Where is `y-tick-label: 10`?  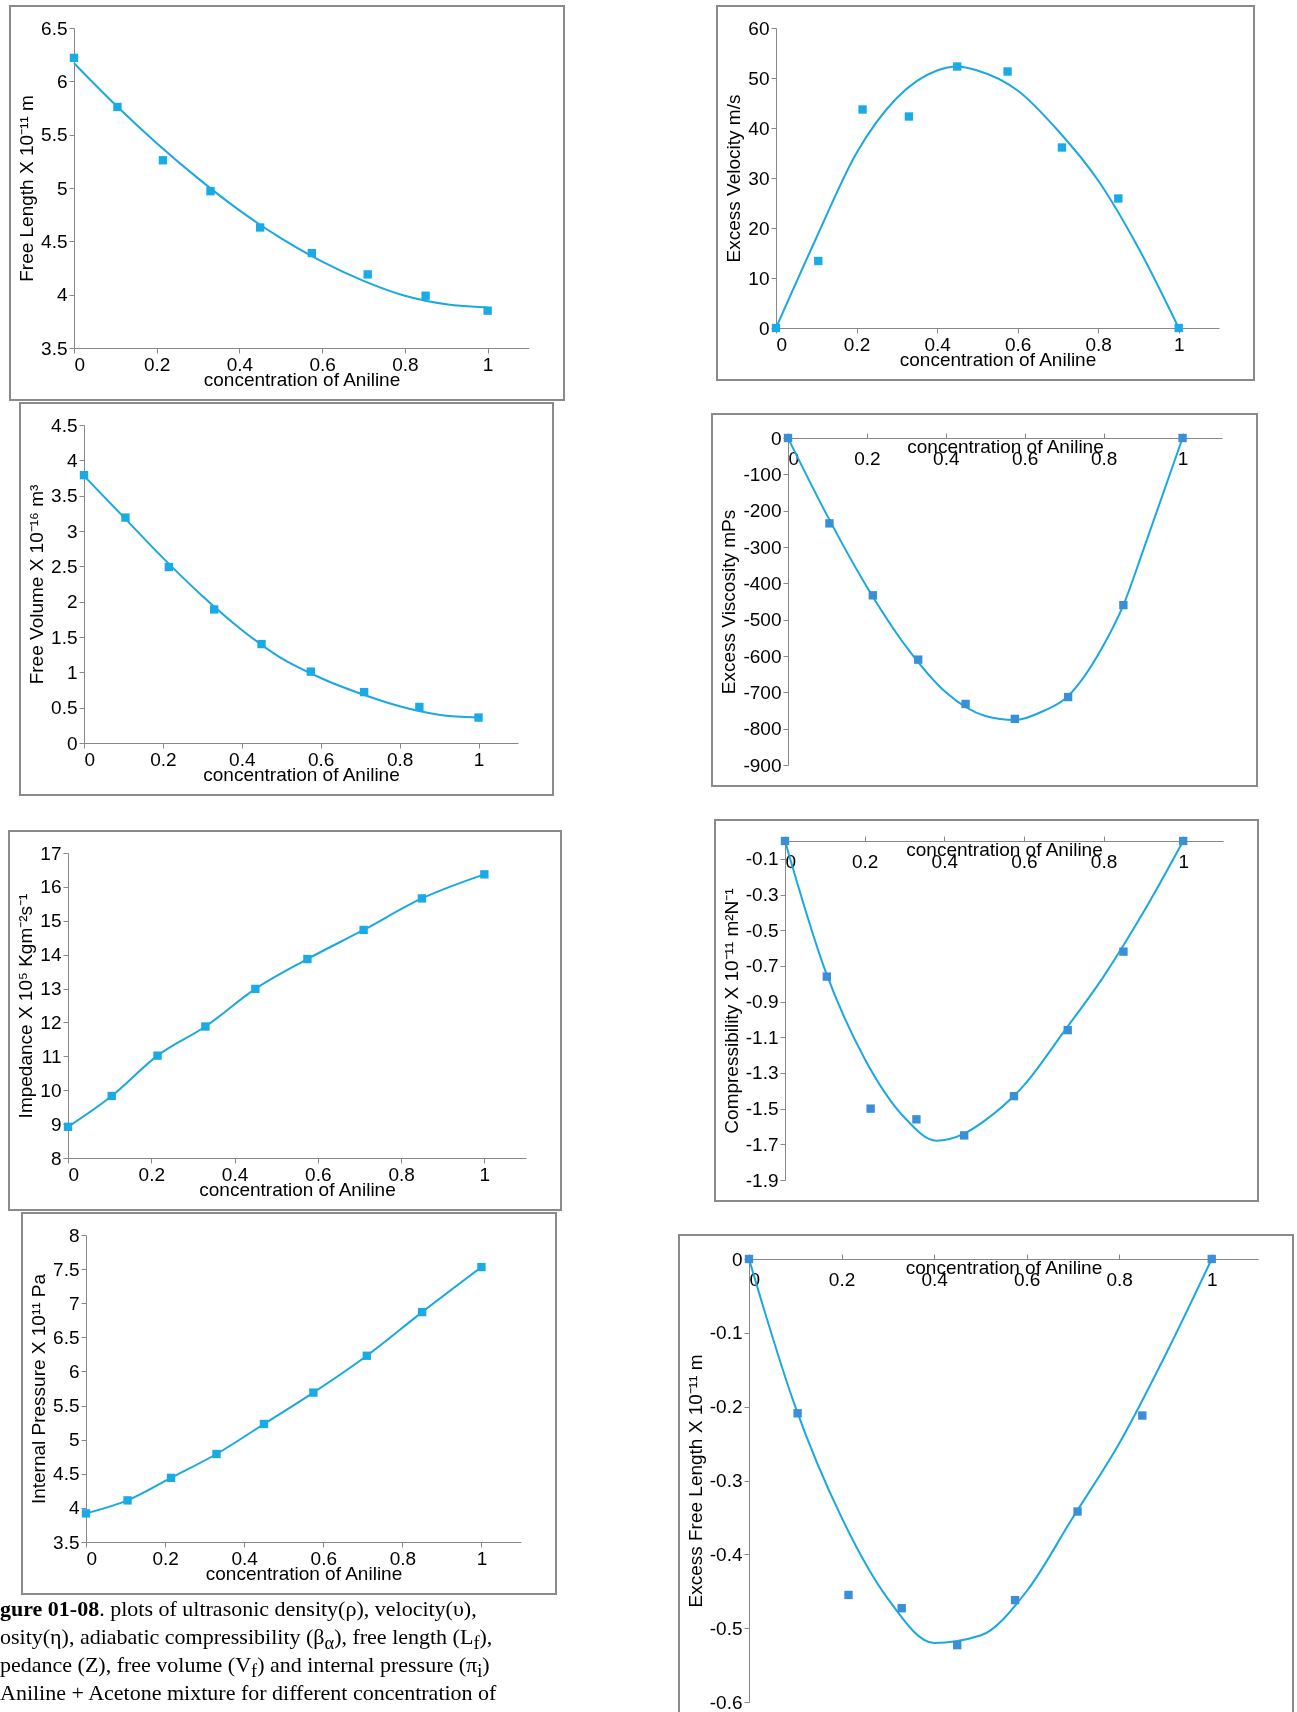
y-tick-label: 10 is located at coordinates (51, 1090).